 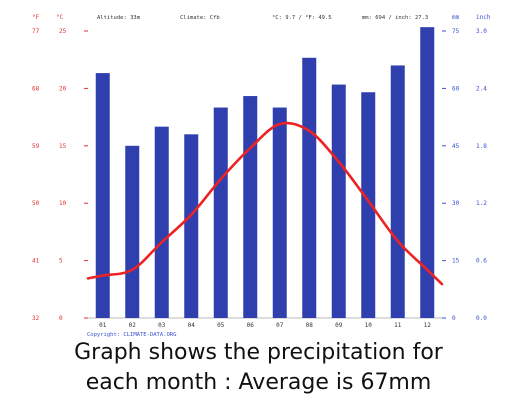 What do you see at coordinates (36, 17) in the screenshot?
I see `unit-fahrenheit-label: °F` at bounding box center [36, 17].